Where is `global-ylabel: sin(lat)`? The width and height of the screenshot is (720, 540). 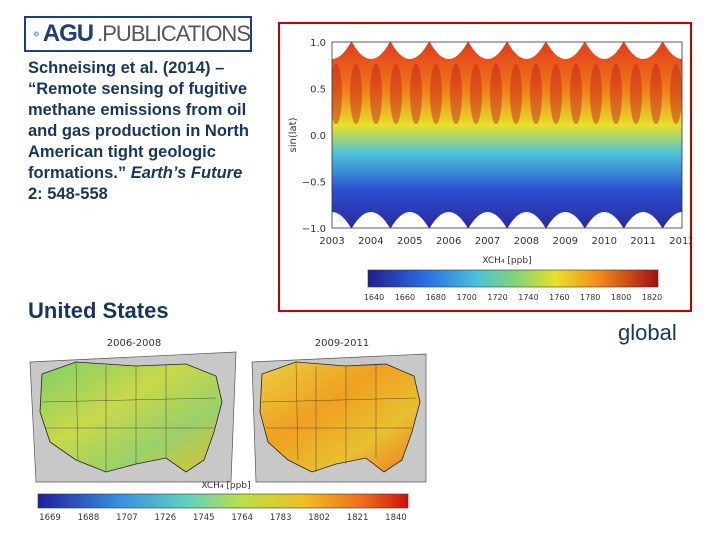
global-ylabel: sin(lat) is located at coordinates (293, 134).